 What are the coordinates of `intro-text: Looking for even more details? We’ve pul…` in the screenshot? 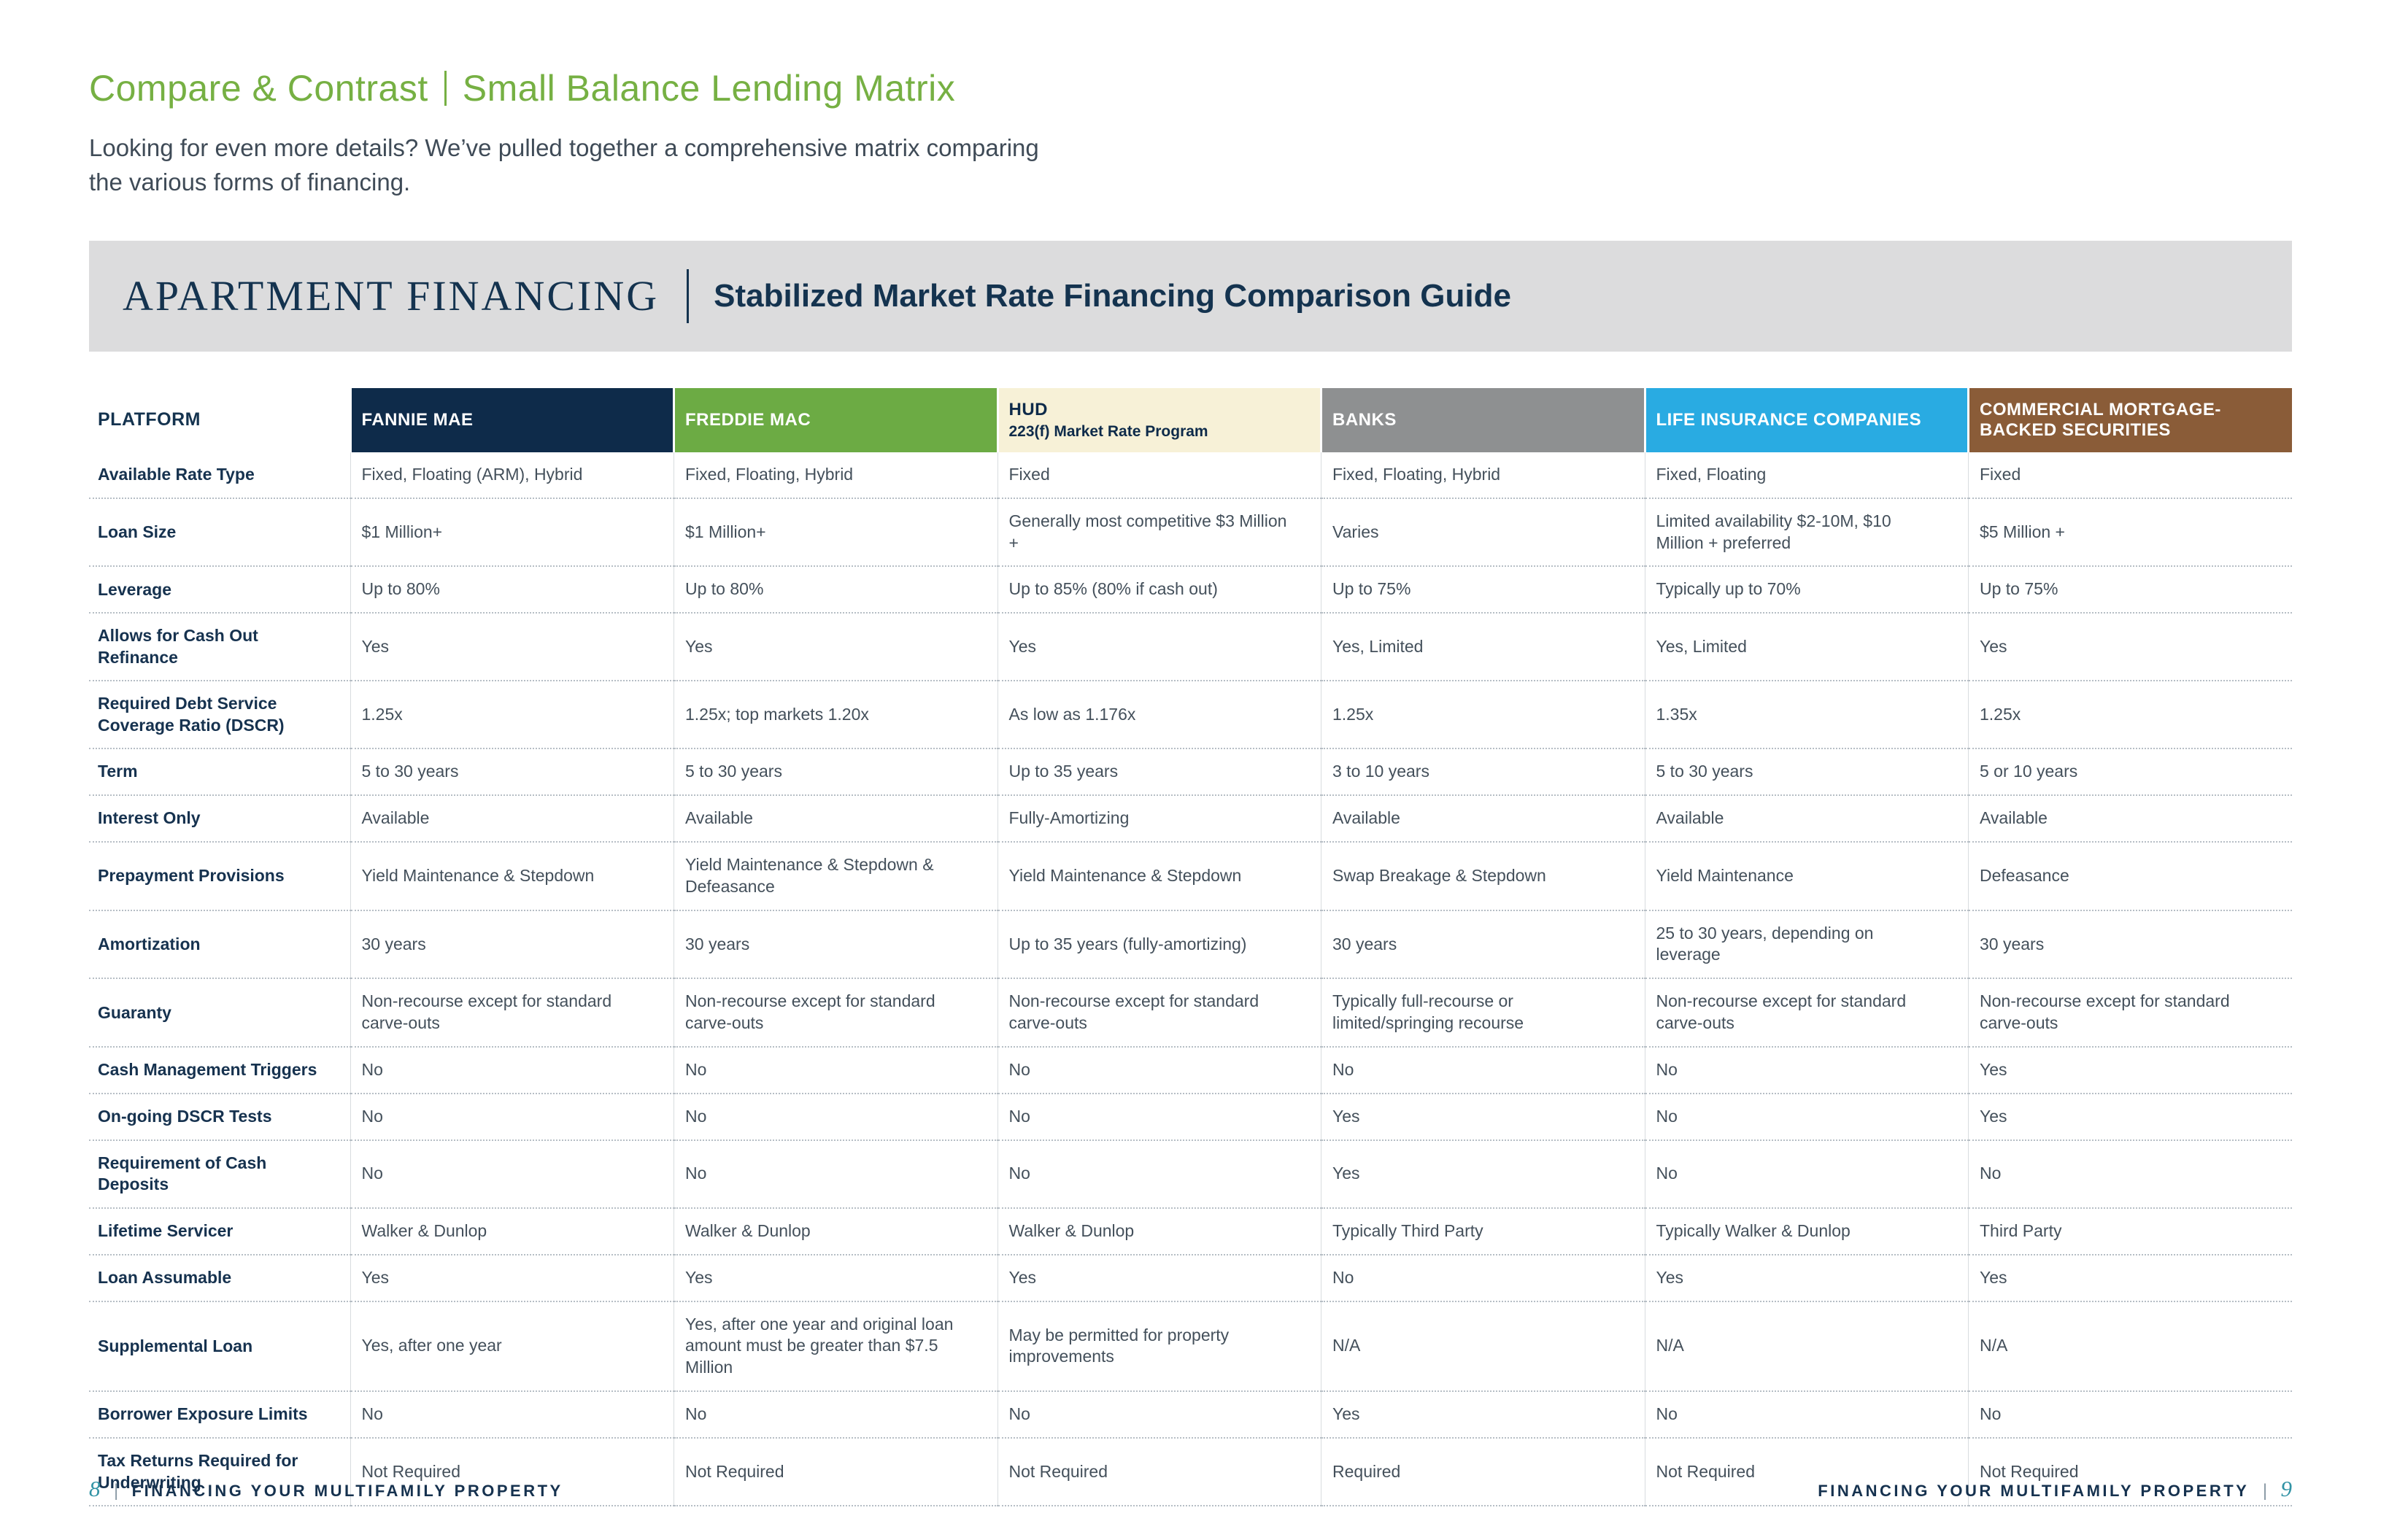 It's located at (1190, 165).